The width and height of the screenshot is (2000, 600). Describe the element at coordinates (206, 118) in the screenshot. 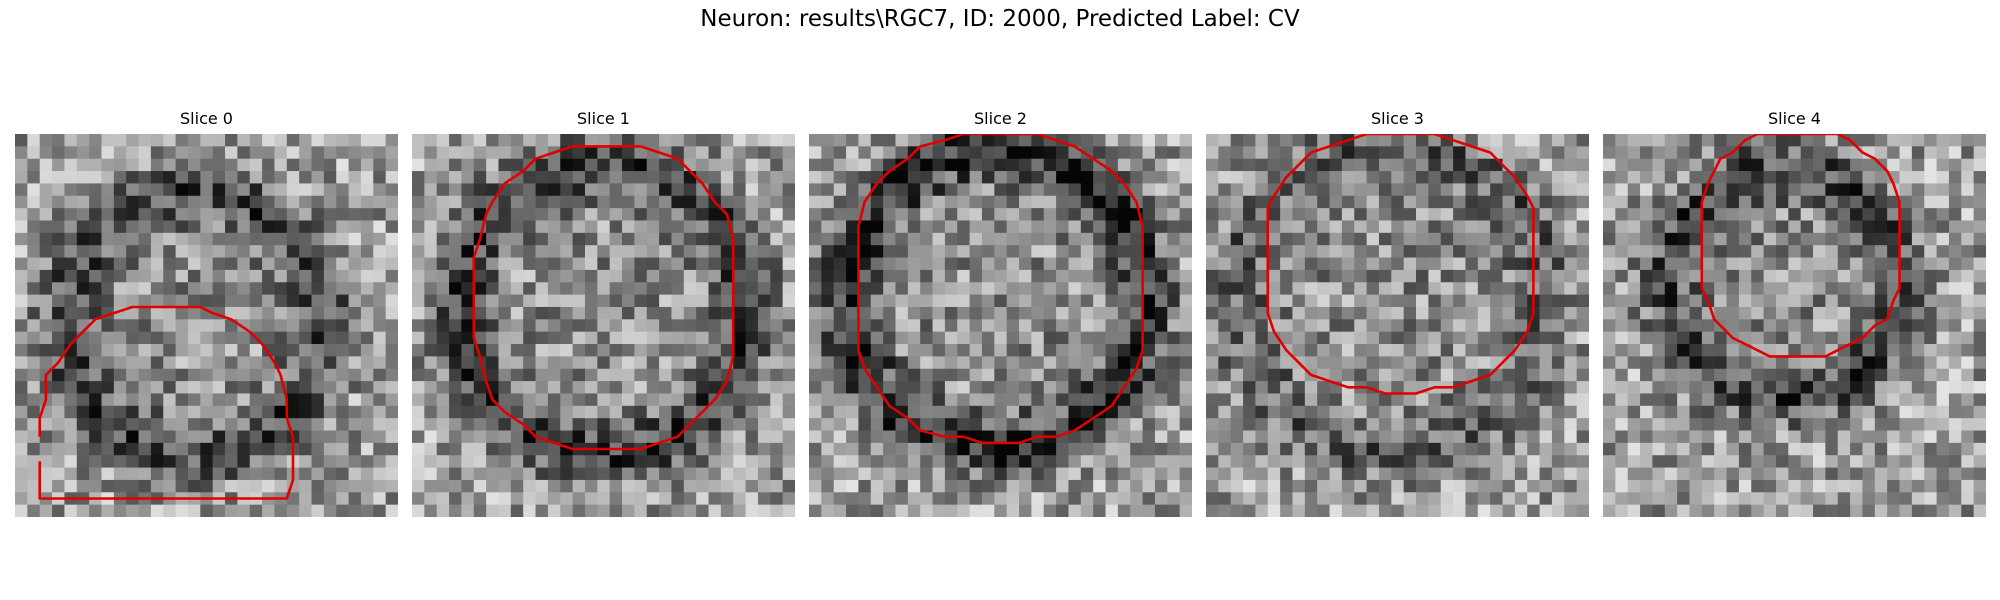

I see `slice-title-0: Slice 0` at that location.